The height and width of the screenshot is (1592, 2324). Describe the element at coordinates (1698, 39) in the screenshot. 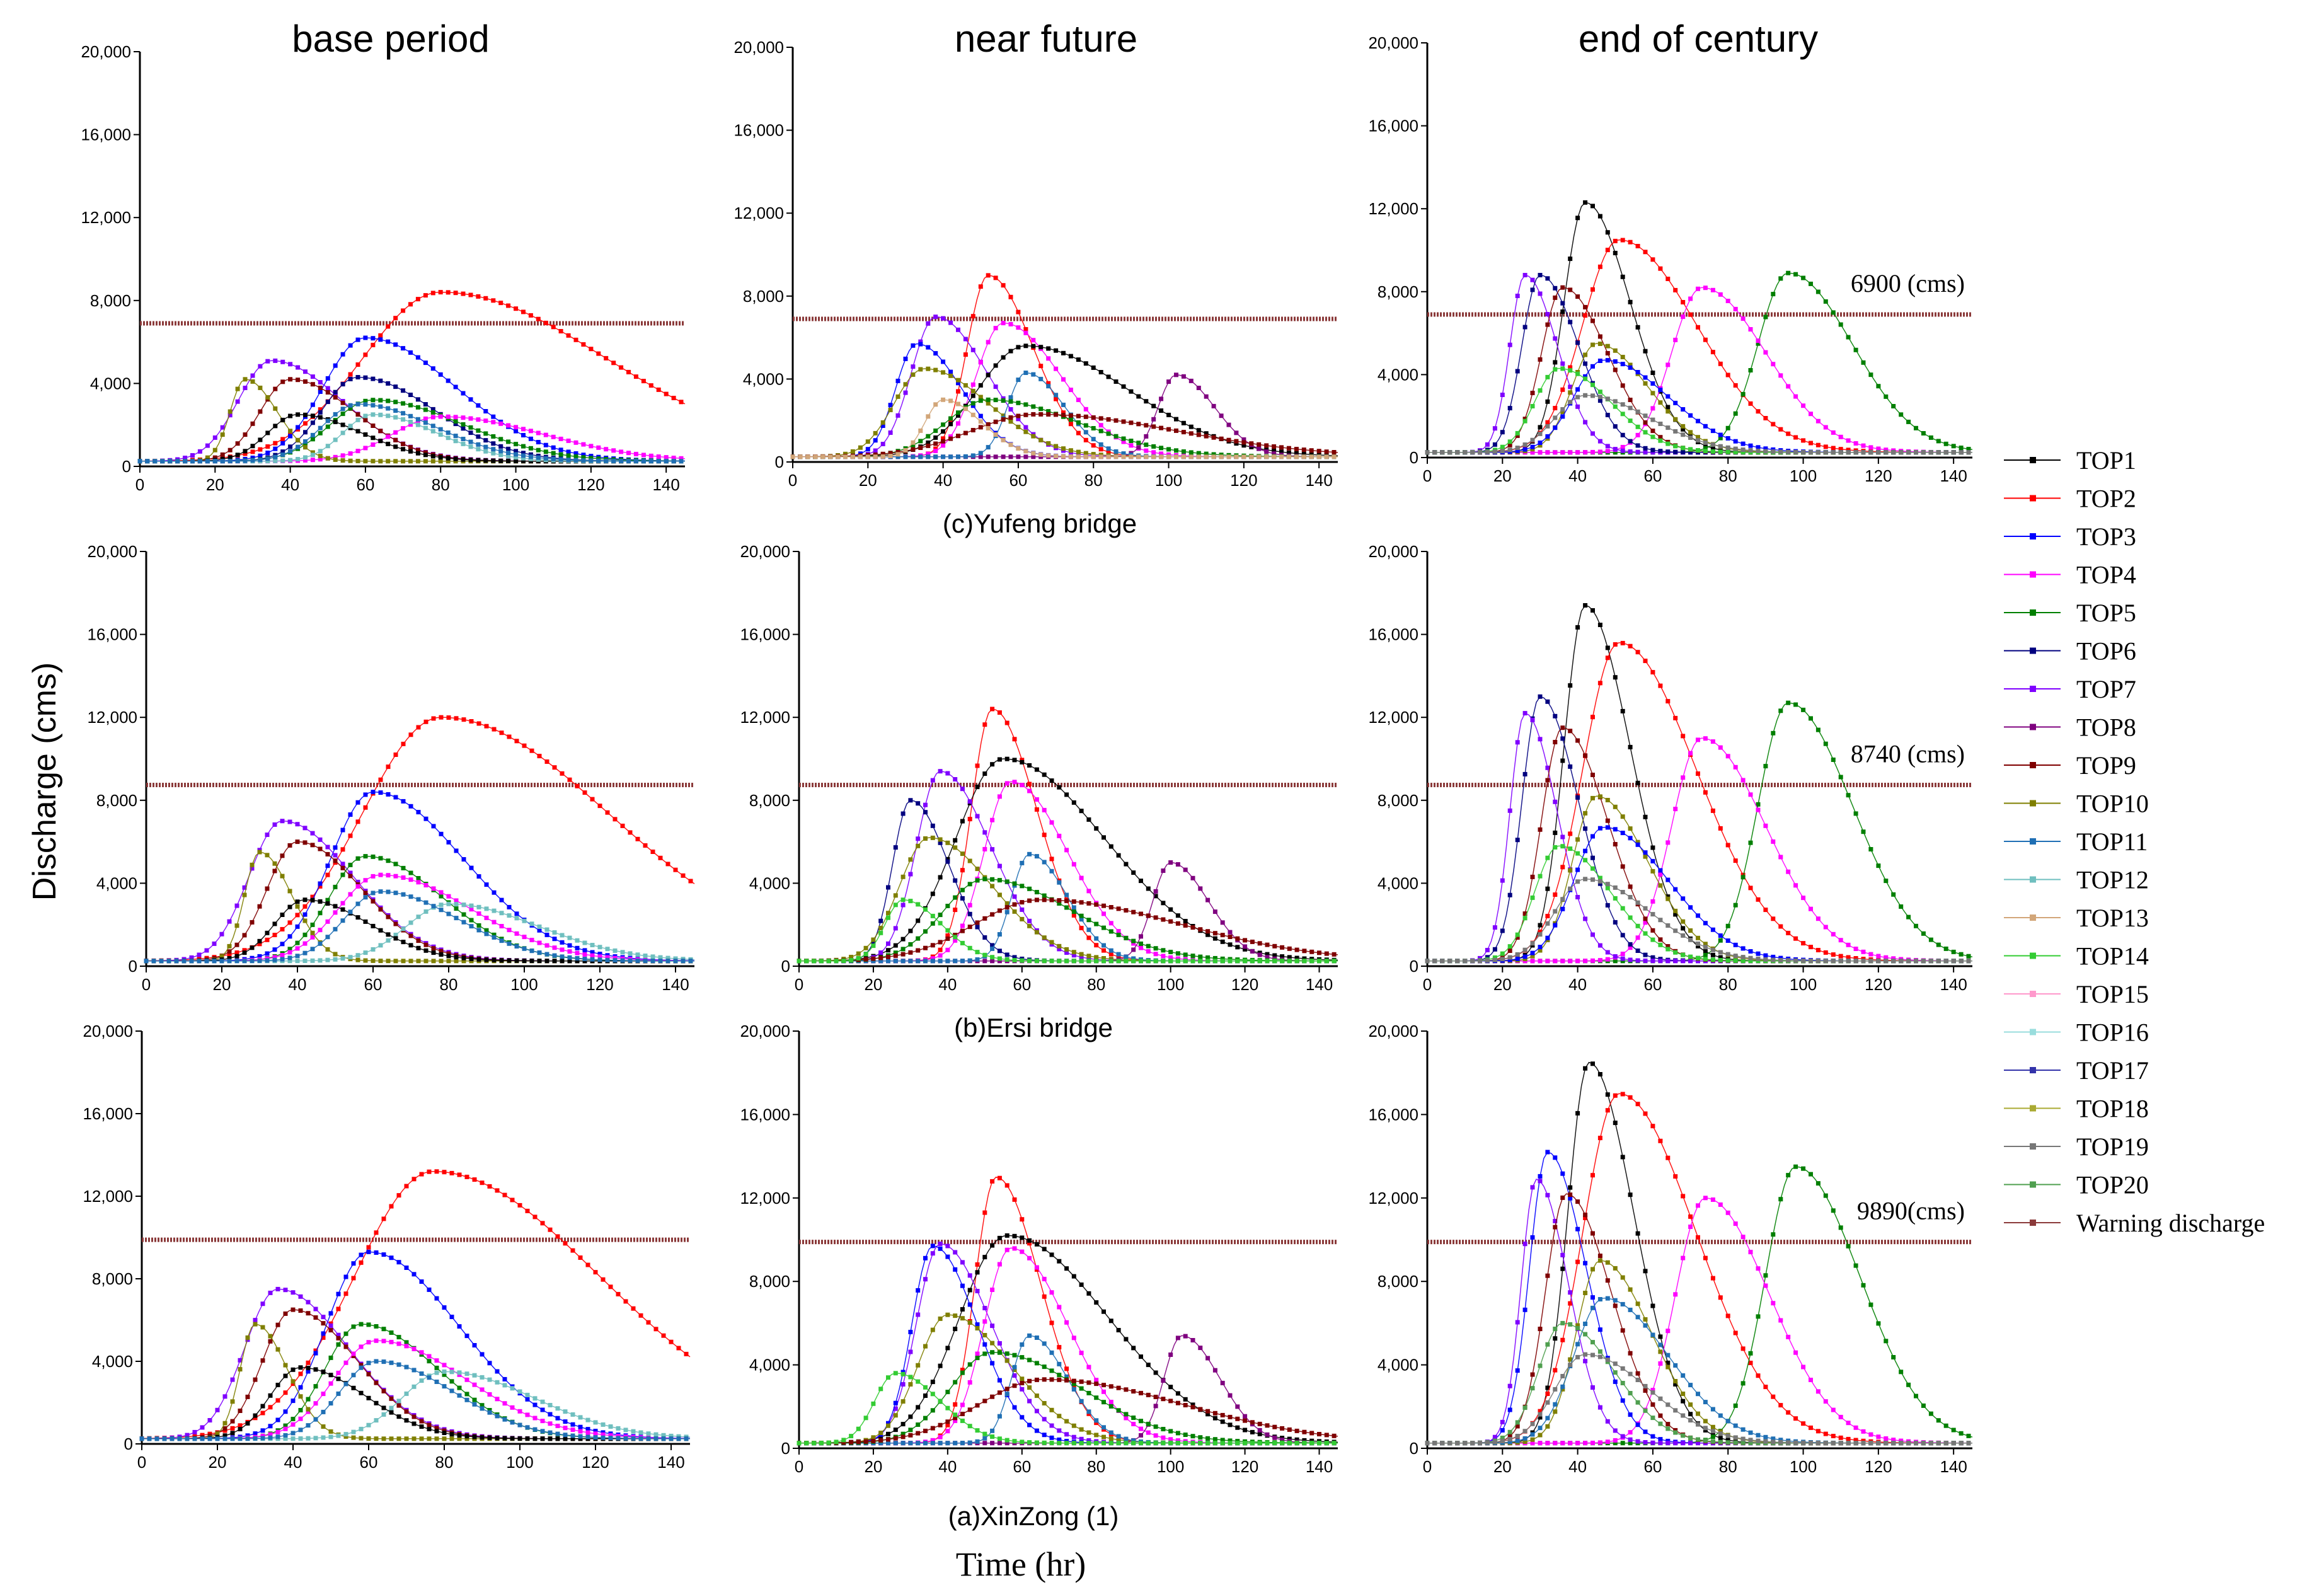

I see `column-title-end-of-century: end of century` at that location.